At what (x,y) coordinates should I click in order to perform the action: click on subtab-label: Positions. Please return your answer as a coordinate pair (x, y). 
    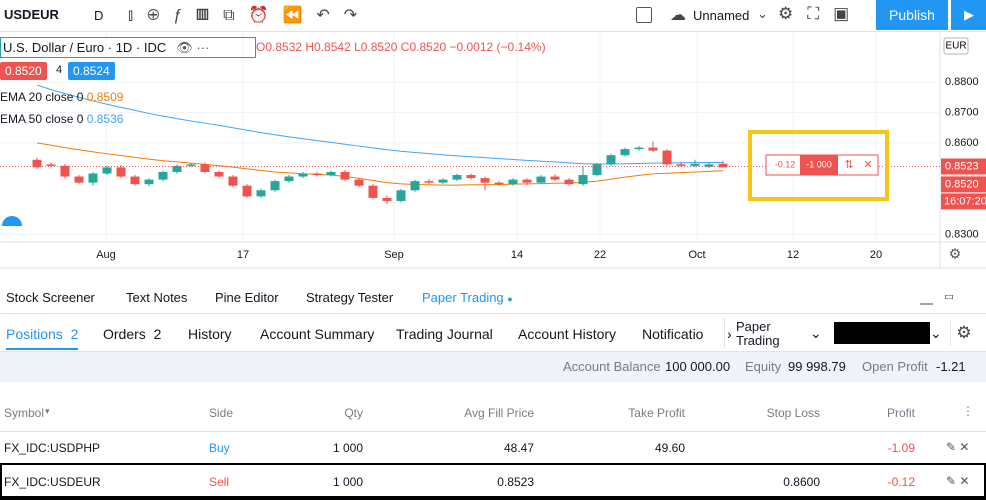
    Looking at the image, I should click on (34, 334).